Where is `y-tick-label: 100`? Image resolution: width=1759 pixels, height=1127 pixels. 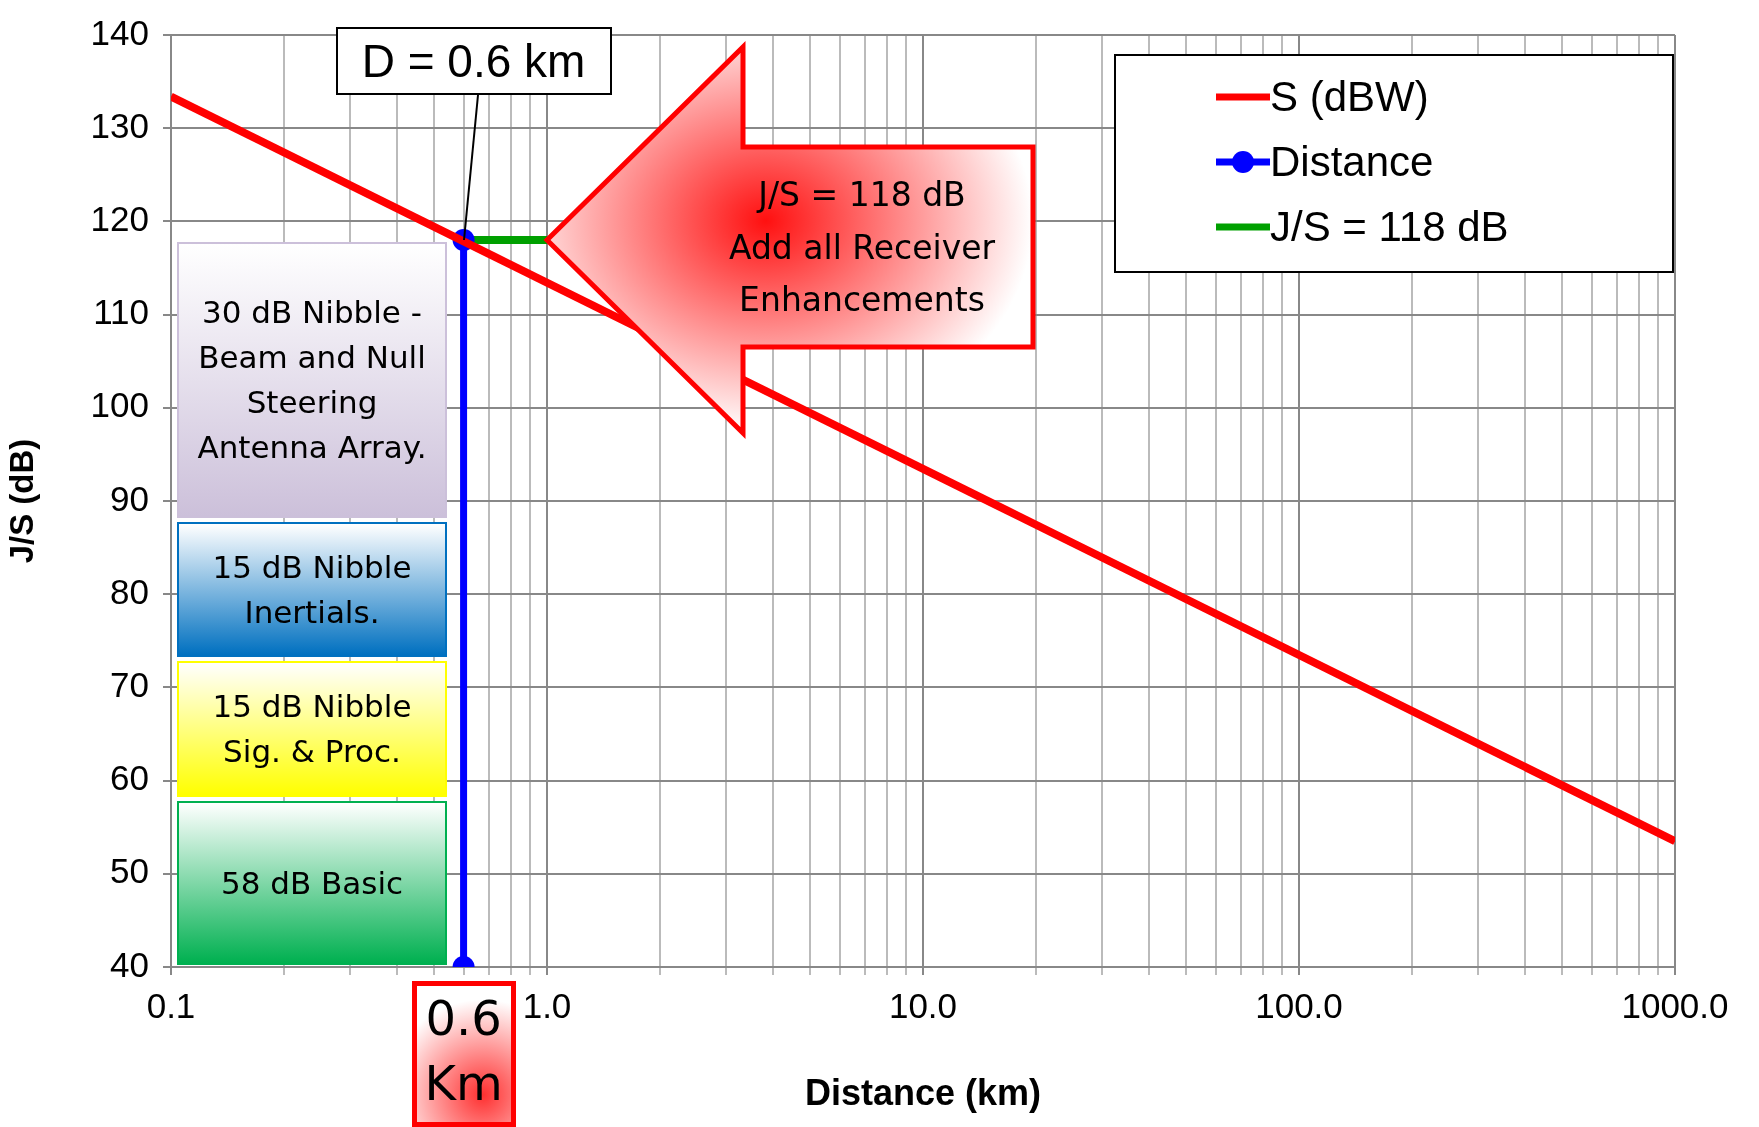
y-tick-label: 100 is located at coordinates (119, 405).